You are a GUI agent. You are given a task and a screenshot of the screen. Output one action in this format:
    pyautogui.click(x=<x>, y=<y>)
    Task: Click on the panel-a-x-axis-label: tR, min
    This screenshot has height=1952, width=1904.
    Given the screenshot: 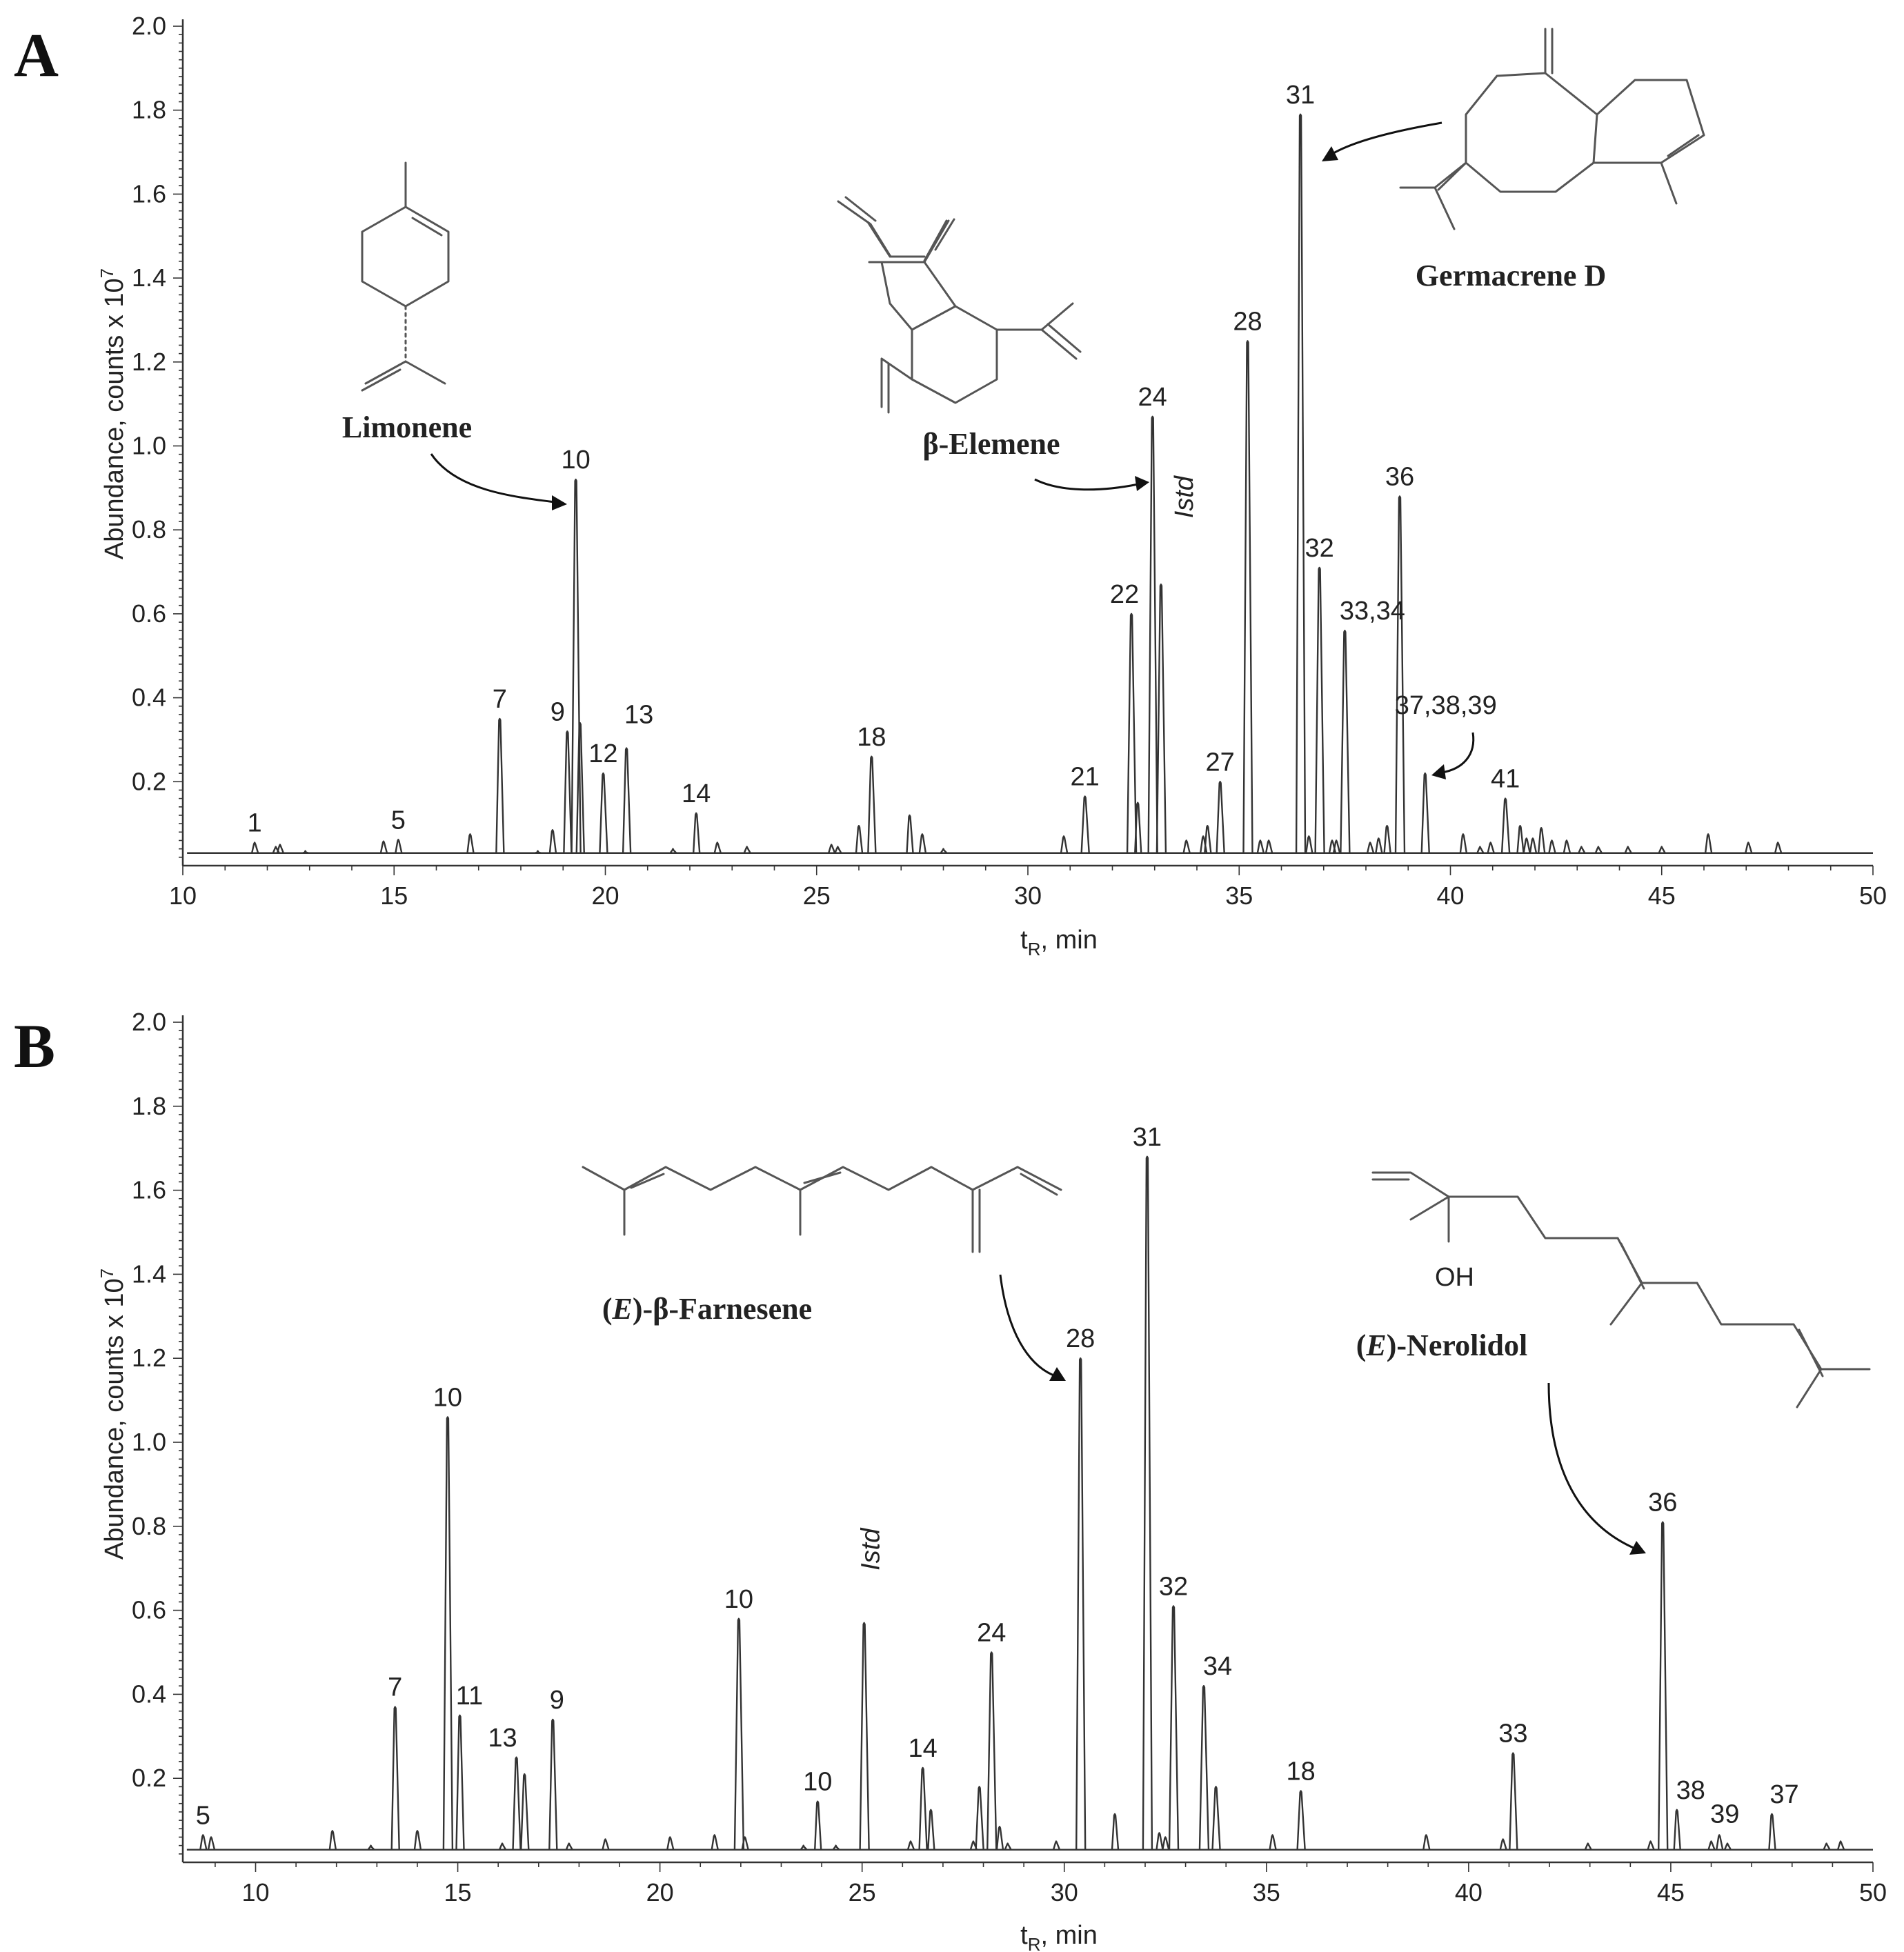 What is the action you would take?
    pyautogui.click(x=1059, y=942)
    